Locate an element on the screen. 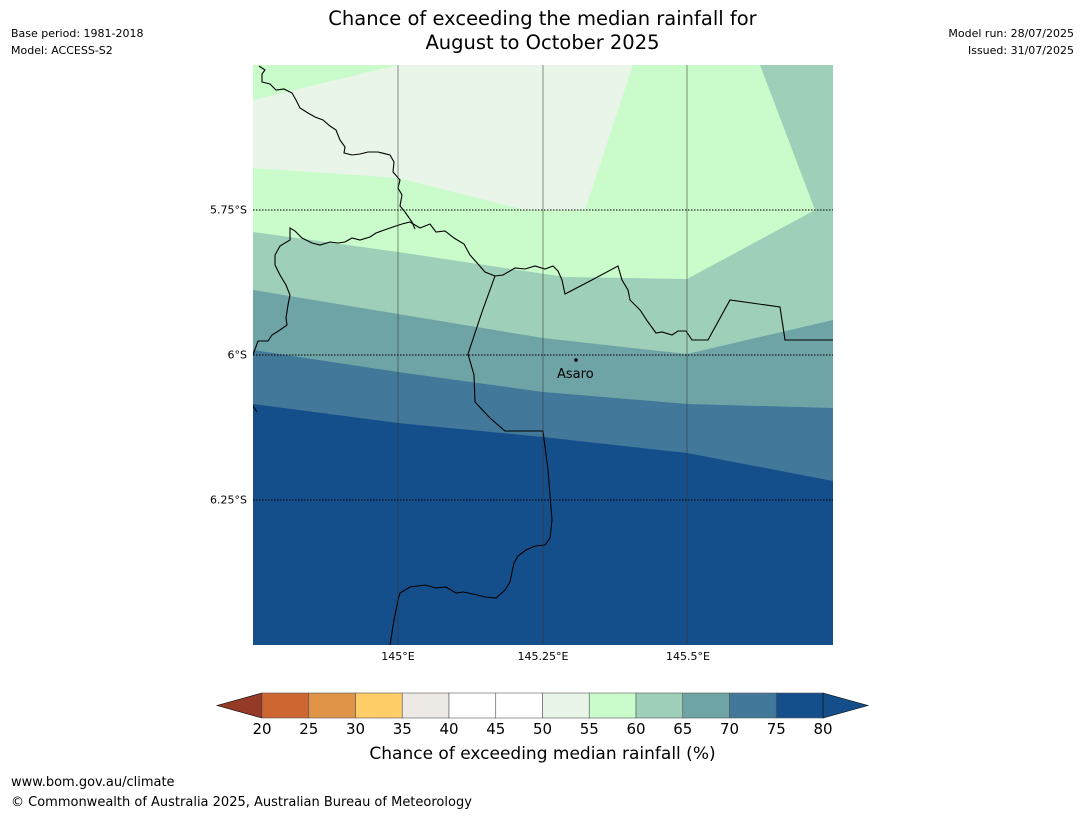  asaro-marker is located at coordinates (576, 360).